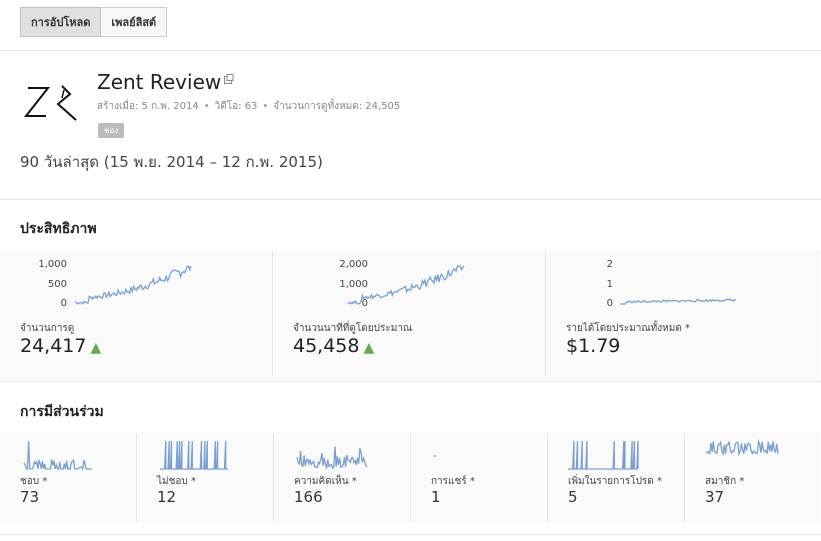  I want to click on favorites-sparkline, so click(603, 455).